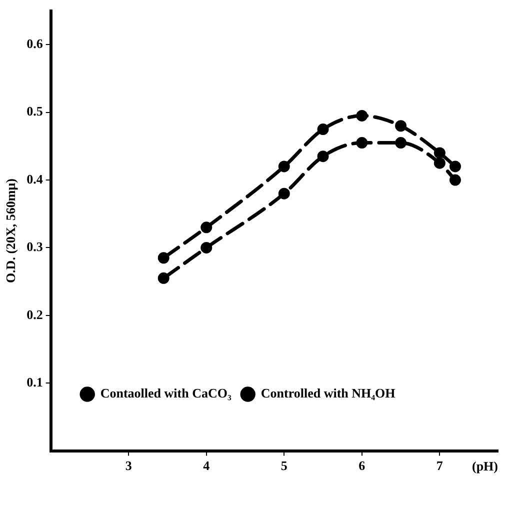  What do you see at coordinates (34, 382) in the screenshot?
I see `y-tick-label: 0.1` at bounding box center [34, 382].